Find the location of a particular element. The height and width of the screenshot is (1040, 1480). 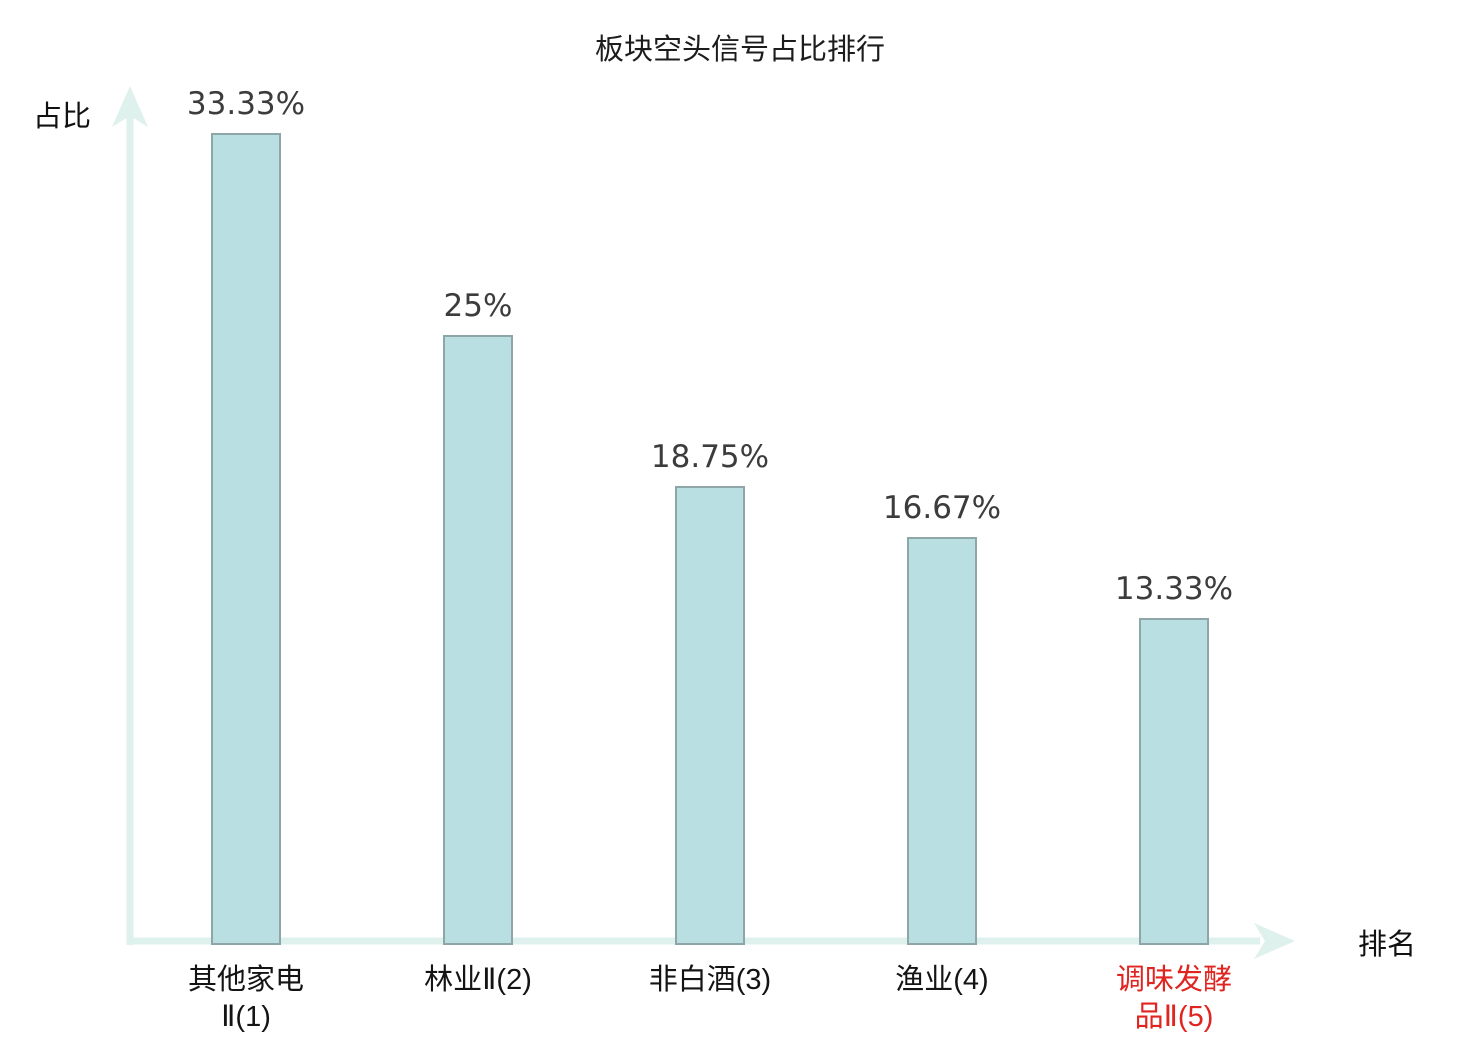

value-label-1: 33.33% is located at coordinates (246, 104).